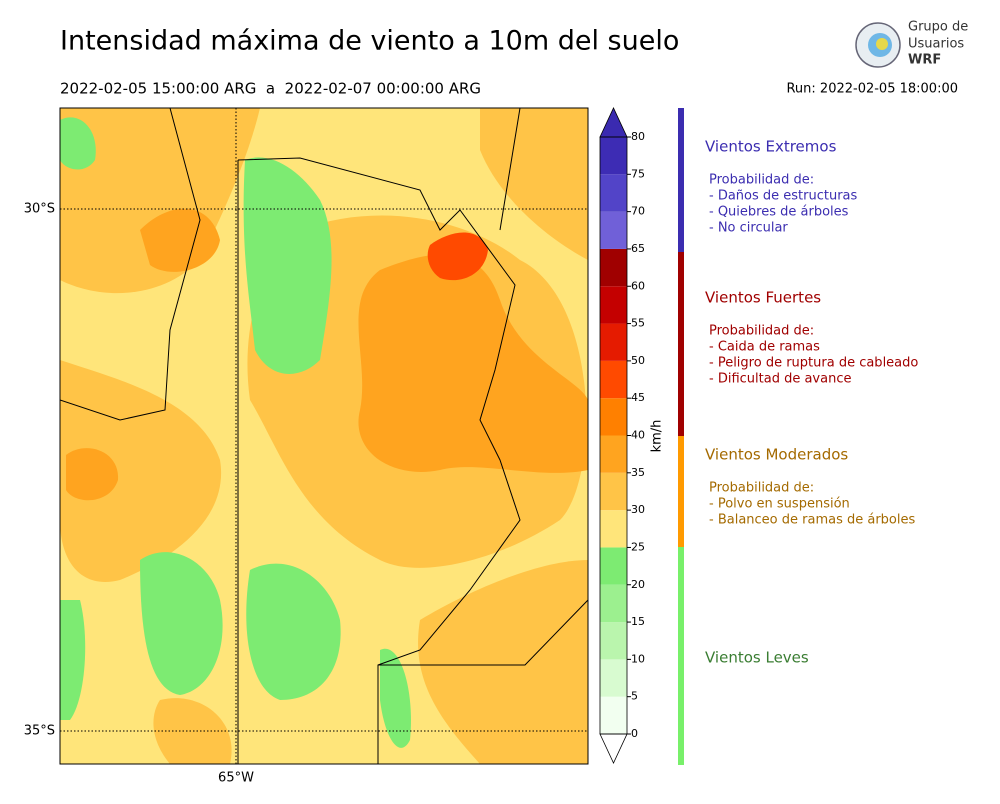  What do you see at coordinates (638, 621) in the screenshot?
I see `colorbar-tick-label: 15` at bounding box center [638, 621].